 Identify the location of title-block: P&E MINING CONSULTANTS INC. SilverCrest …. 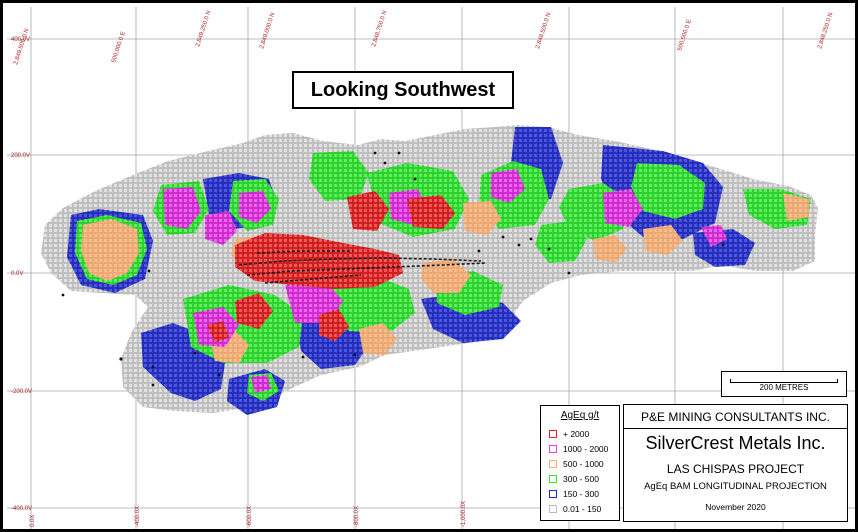
(735, 463).